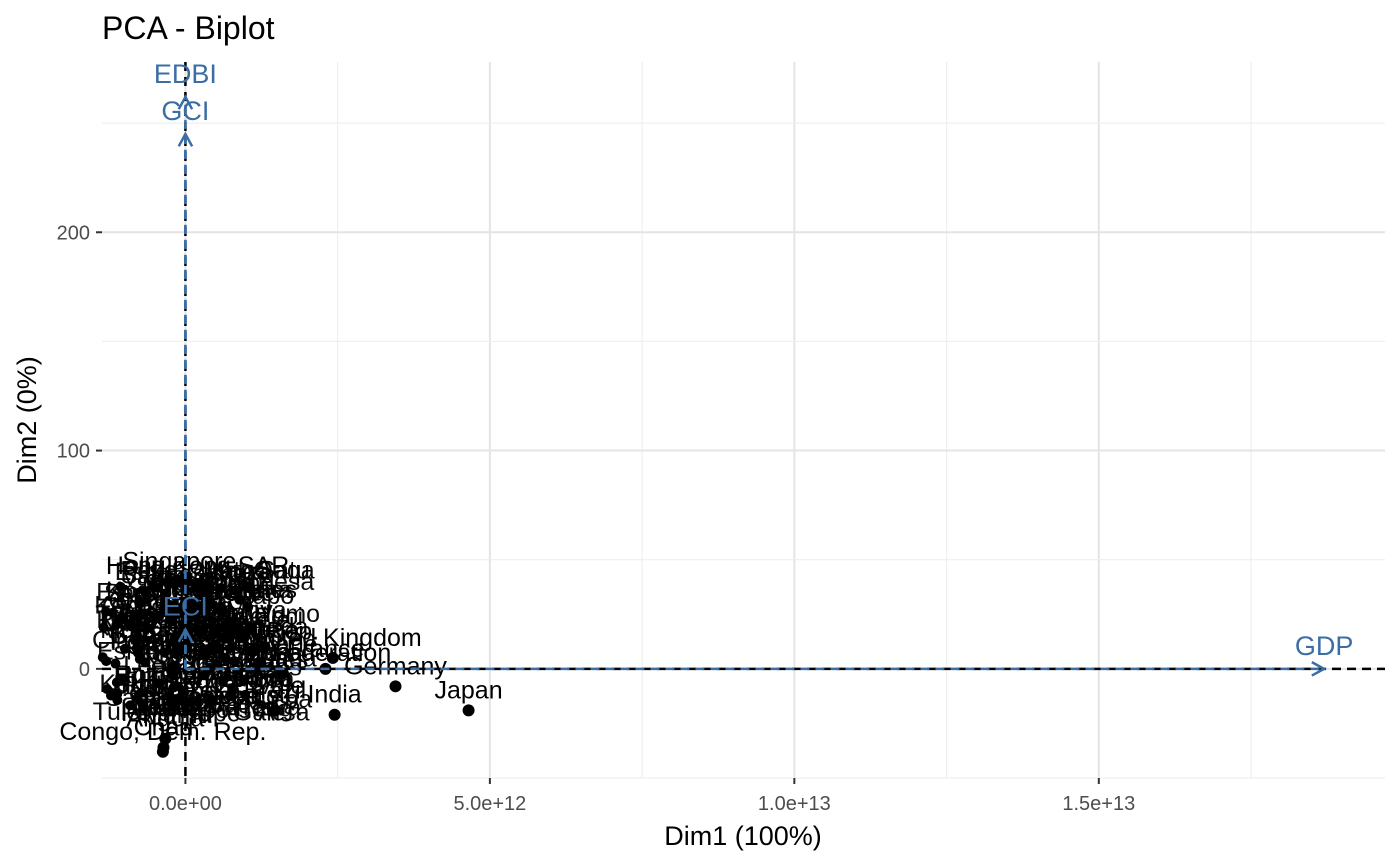 This screenshot has height=865, width=1400. What do you see at coordinates (326, 649) in the screenshot?
I see `point-label: France` at bounding box center [326, 649].